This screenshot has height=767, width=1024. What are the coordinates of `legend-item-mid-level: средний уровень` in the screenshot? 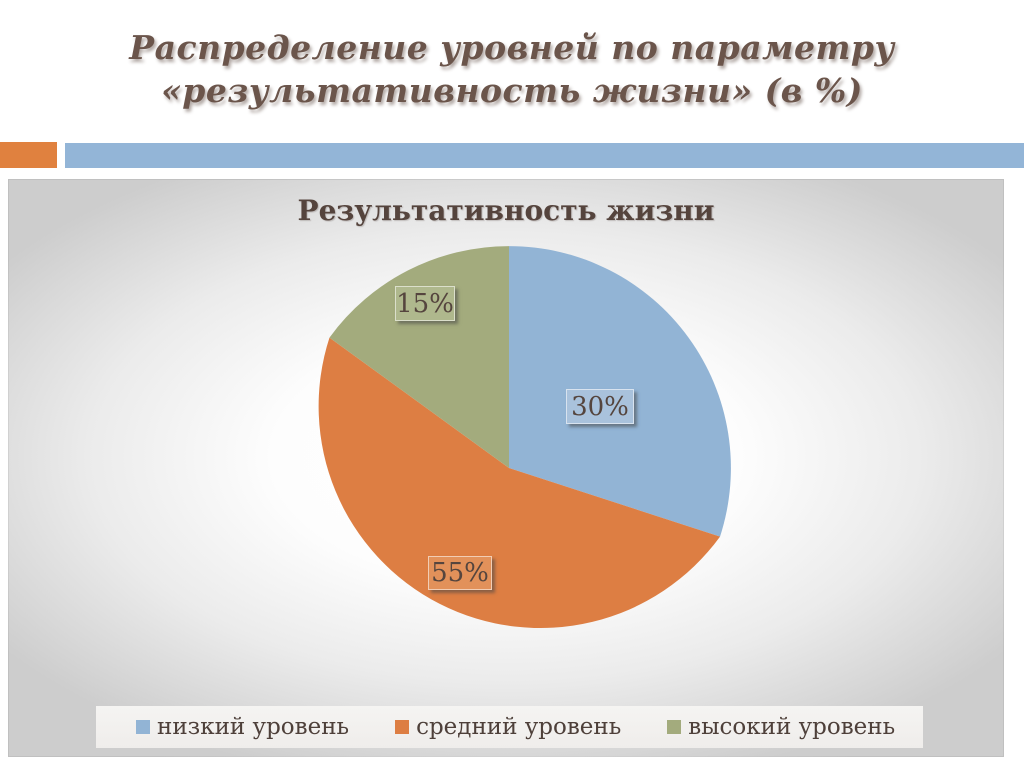 It's located at (508, 727).